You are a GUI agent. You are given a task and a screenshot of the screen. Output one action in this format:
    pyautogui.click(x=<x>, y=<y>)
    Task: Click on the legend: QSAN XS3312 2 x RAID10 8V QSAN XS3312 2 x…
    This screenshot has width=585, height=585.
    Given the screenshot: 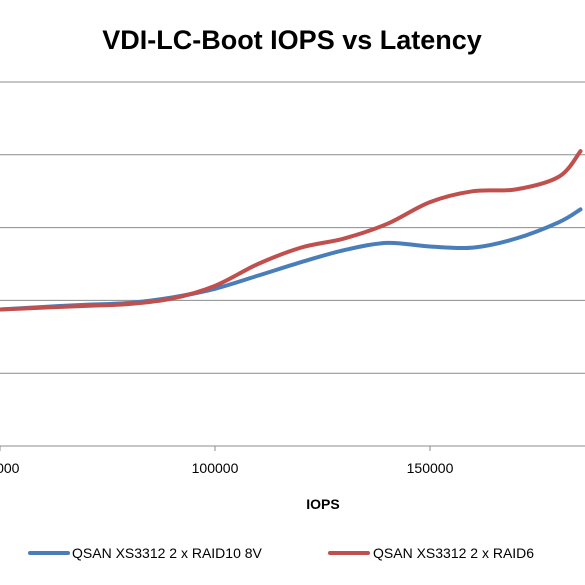 What is the action you would take?
    pyautogui.click(x=281, y=553)
    